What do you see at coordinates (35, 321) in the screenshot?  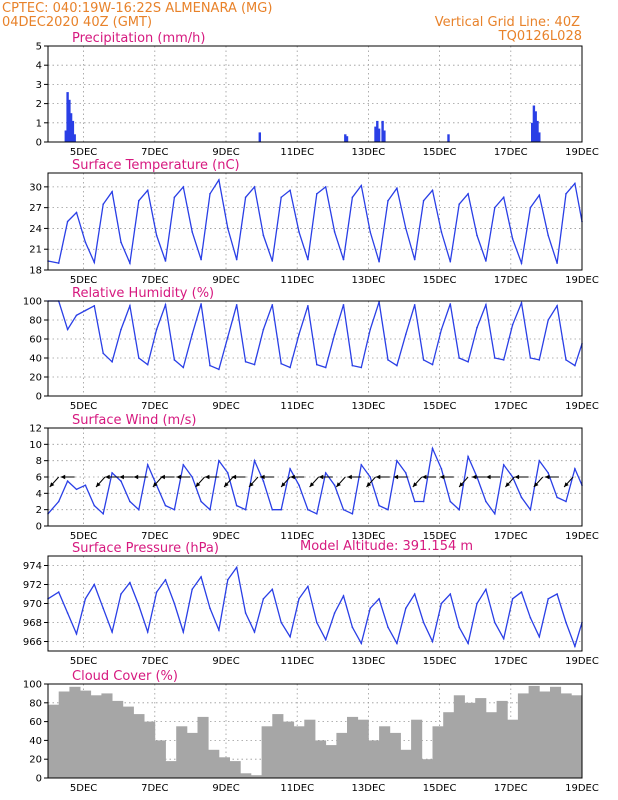 I see `y-tick-label: 80` at bounding box center [35, 321].